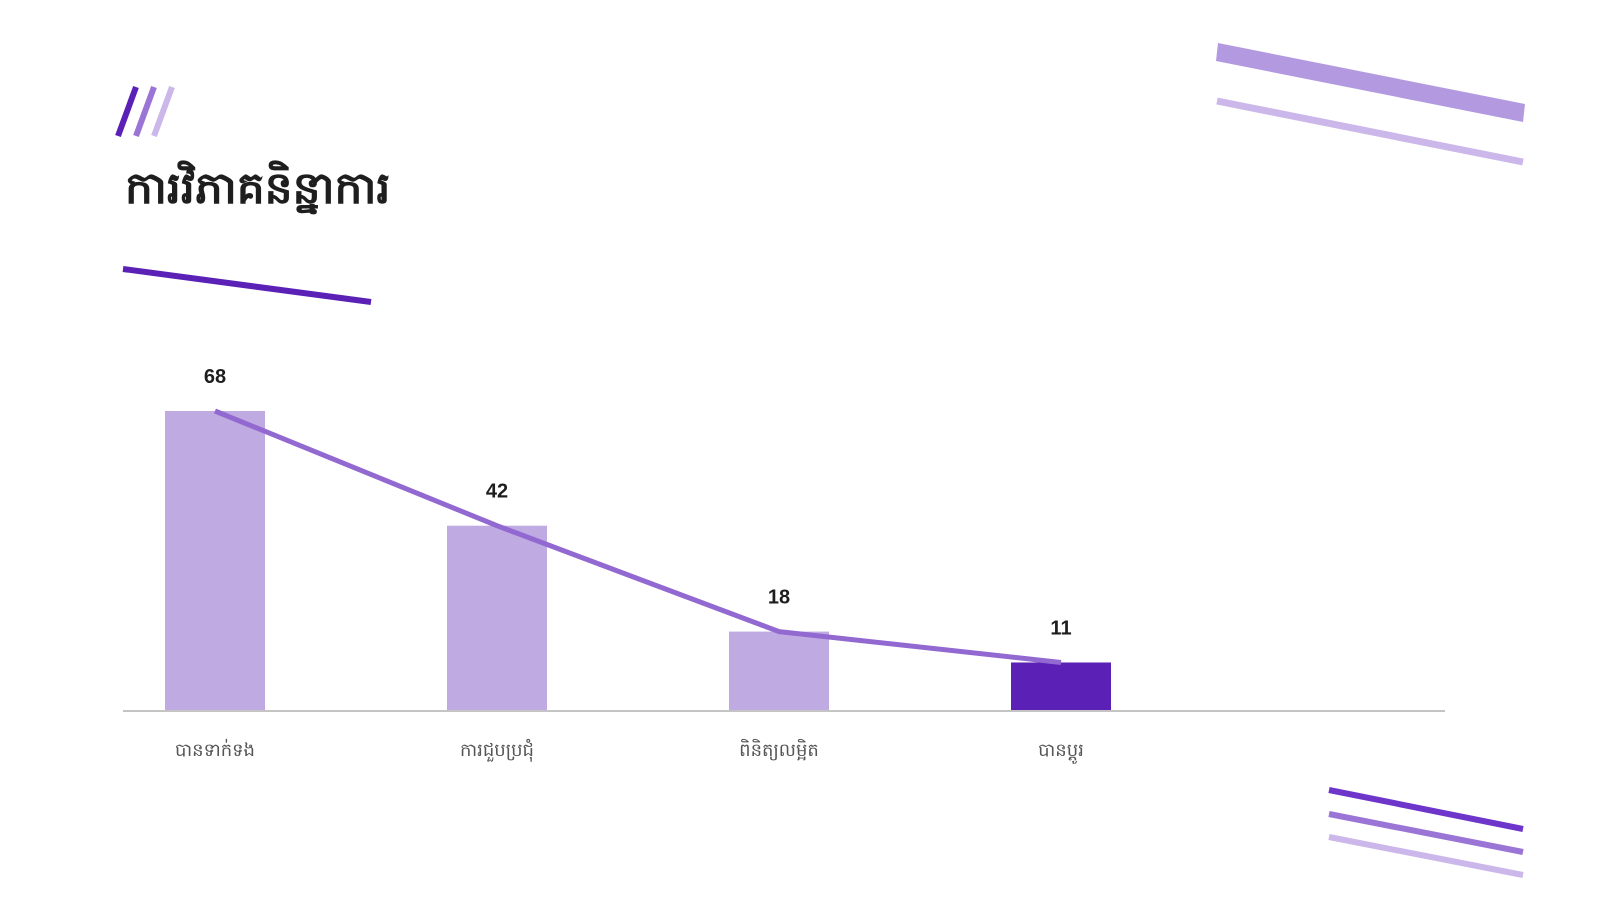 The width and height of the screenshot is (1598, 900). What do you see at coordinates (497, 492) in the screenshot?
I see `value-label-1: 42` at bounding box center [497, 492].